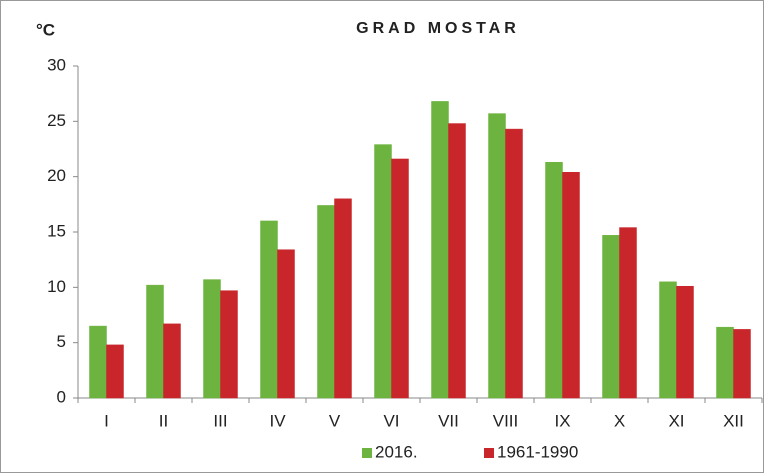 This screenshot has width=764, height=473. What do you see at coordinates (106, 420) in the screenshot?
I see `x-tick-label: I` at bounding box center [106, 420].